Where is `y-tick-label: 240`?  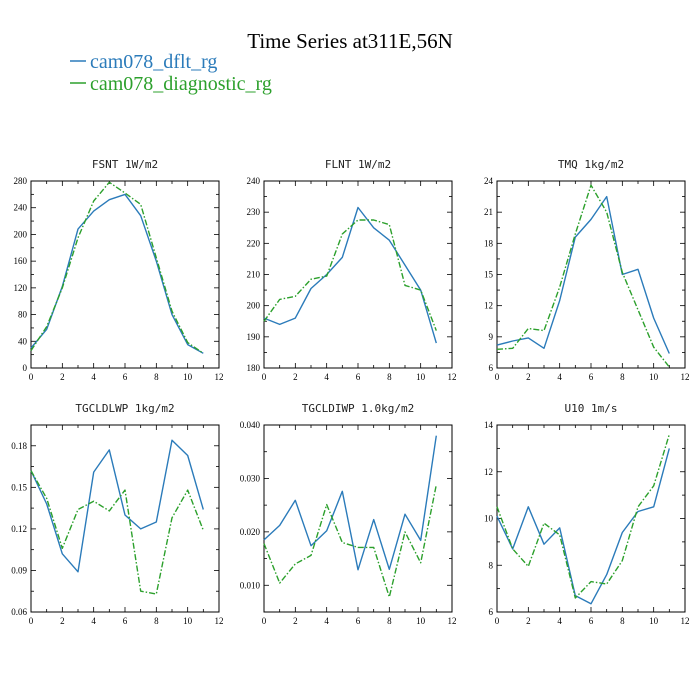 y-tick-label: 240 is located at coordinates (254, 181).